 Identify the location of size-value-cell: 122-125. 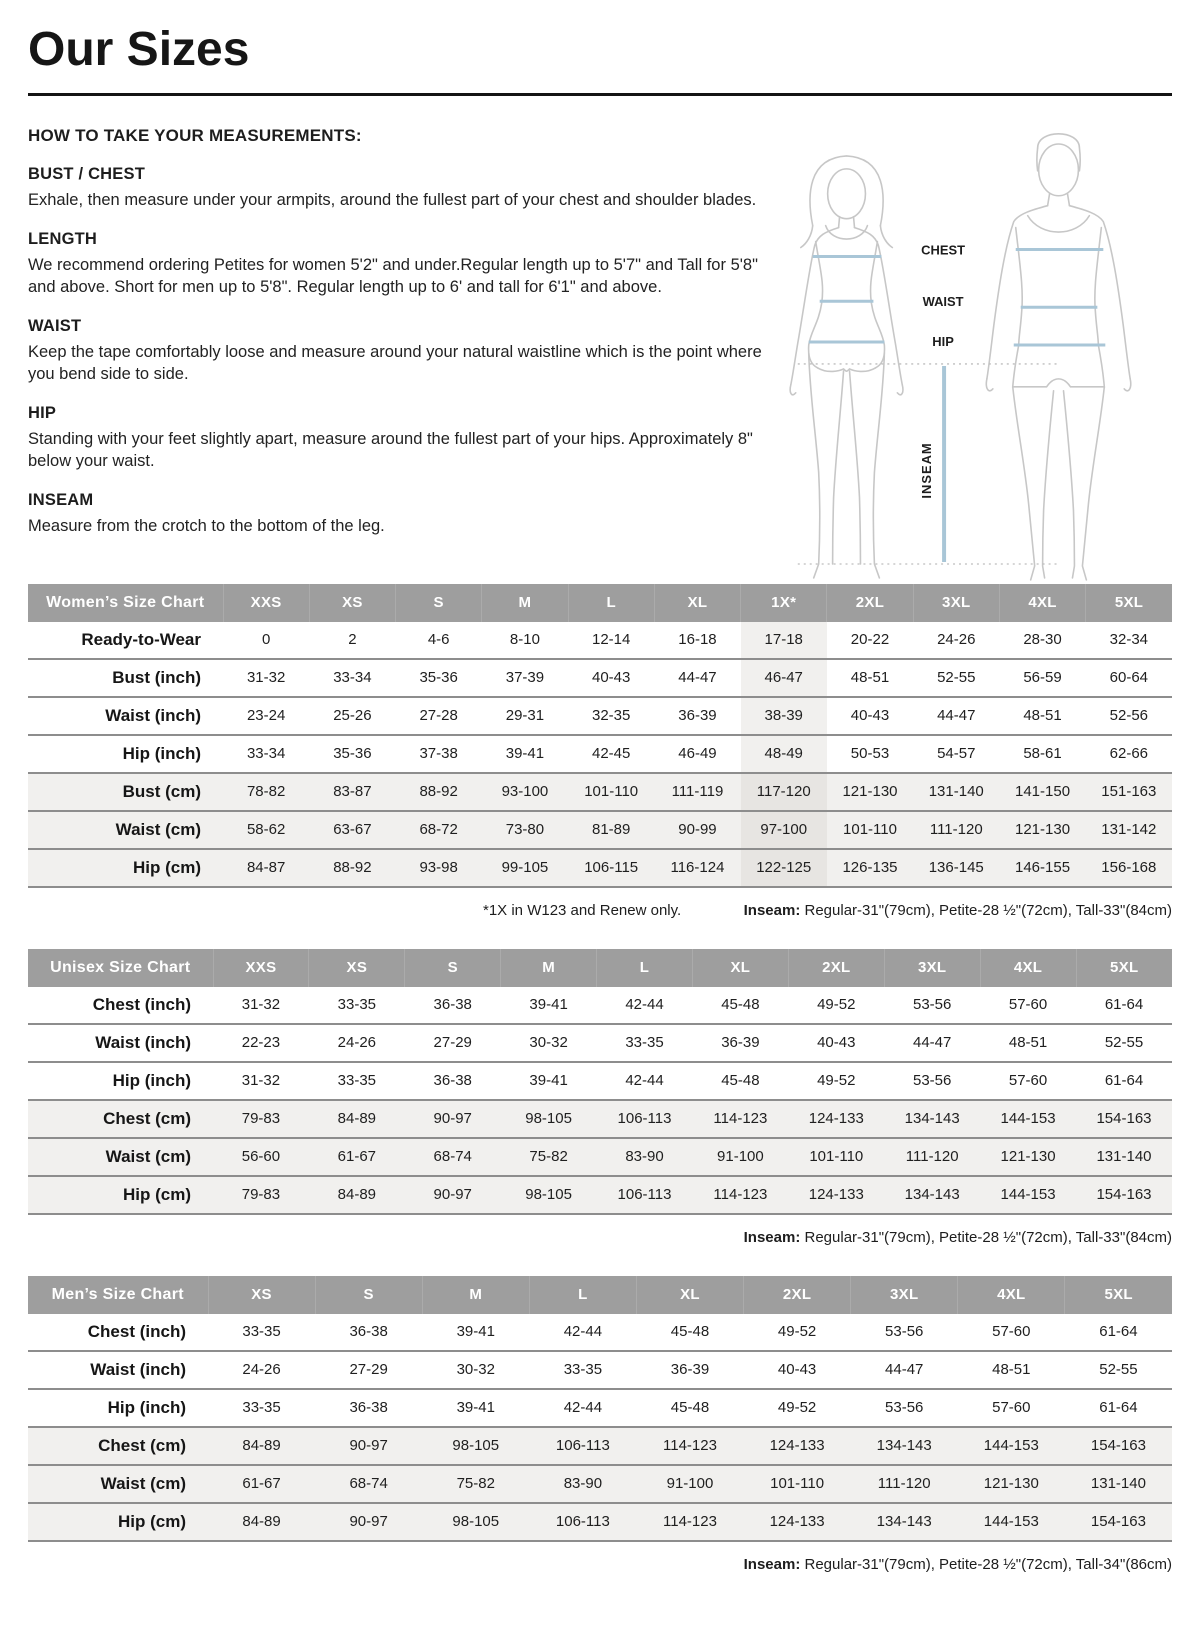
(783, 868).